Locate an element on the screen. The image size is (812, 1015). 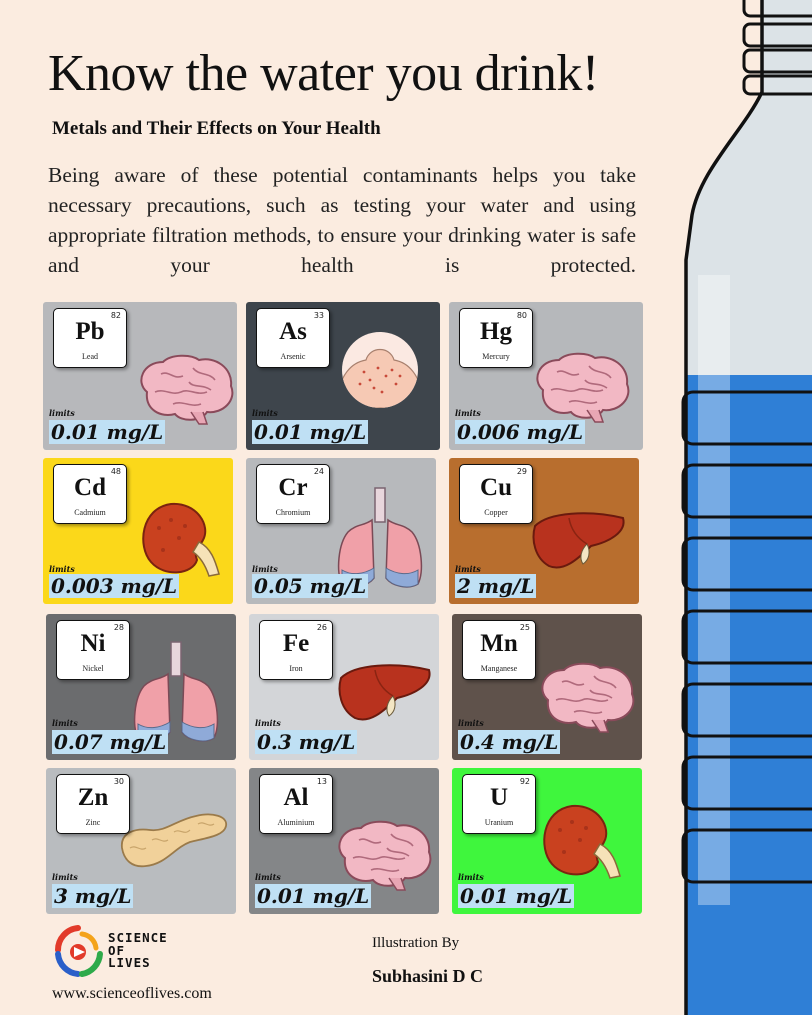
atomic-number: 82 is located at coordinates (115, 315).